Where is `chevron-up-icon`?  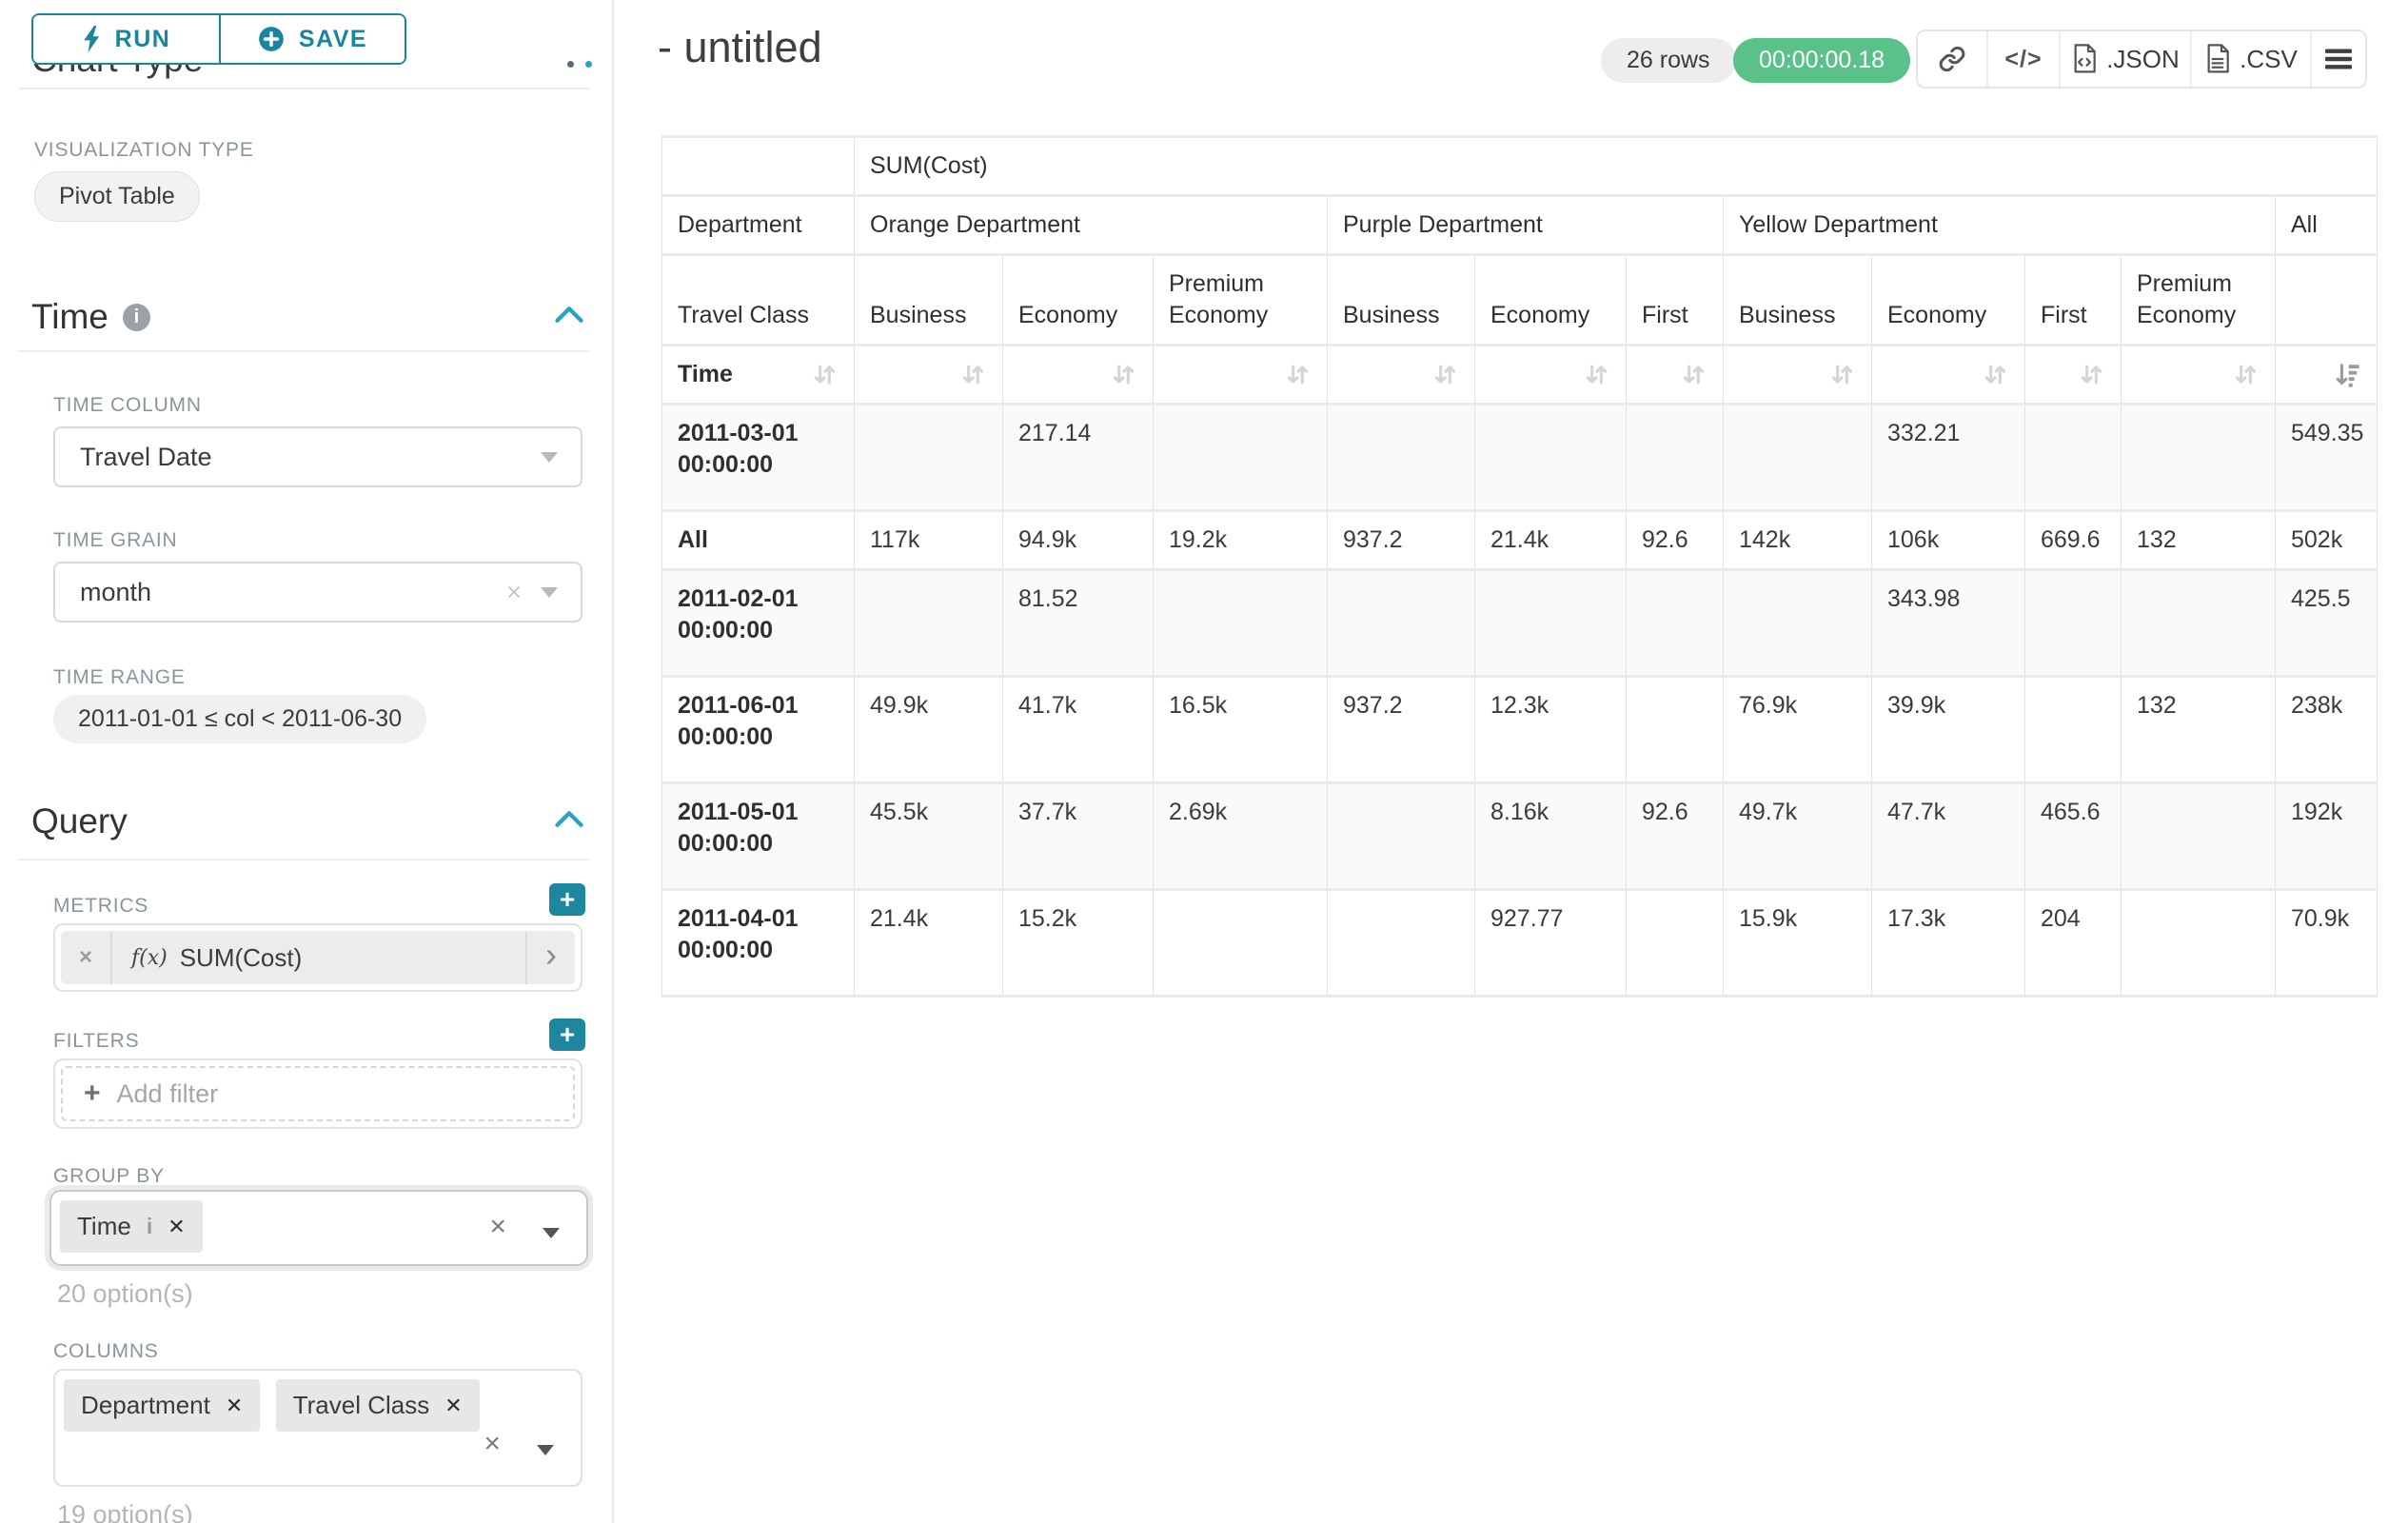
chevron-up-icon is located at coordinates (569, 819).